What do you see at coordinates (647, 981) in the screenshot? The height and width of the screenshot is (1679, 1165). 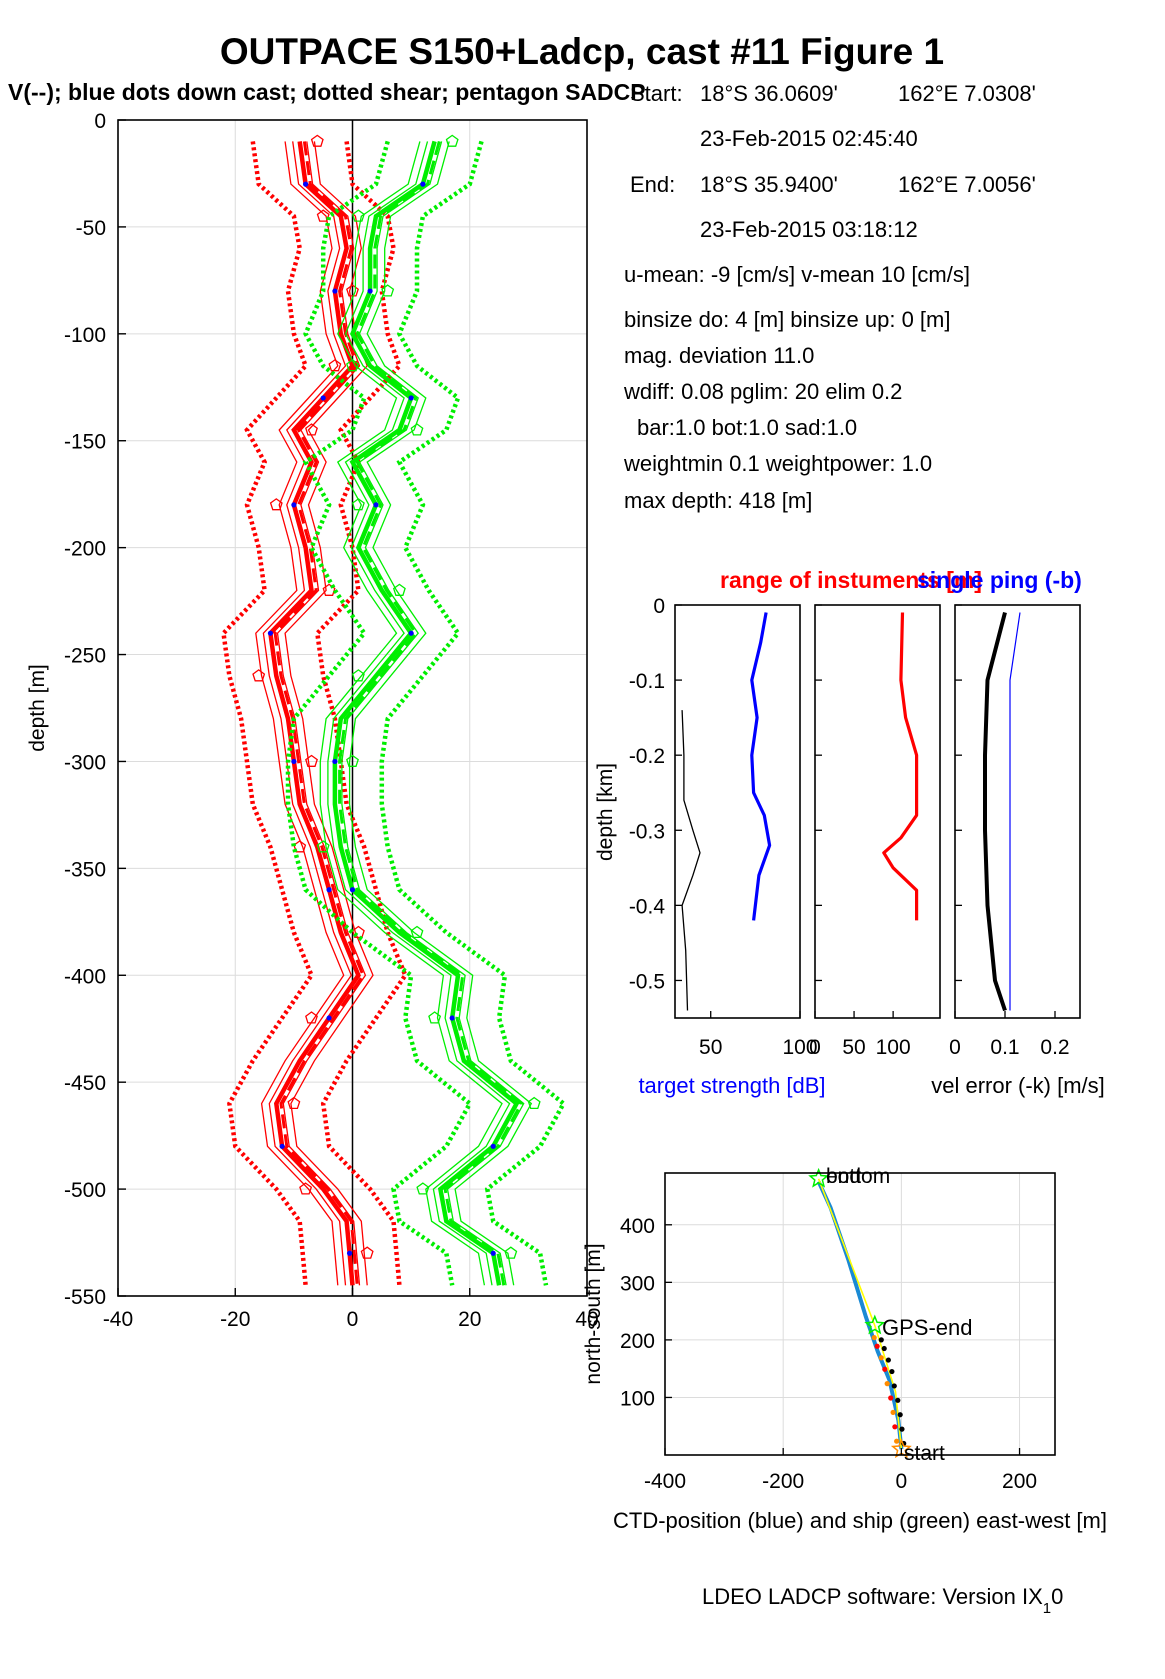 I see `target-strength-tick-label-y: -0.5` at bounding box center [647, 981].